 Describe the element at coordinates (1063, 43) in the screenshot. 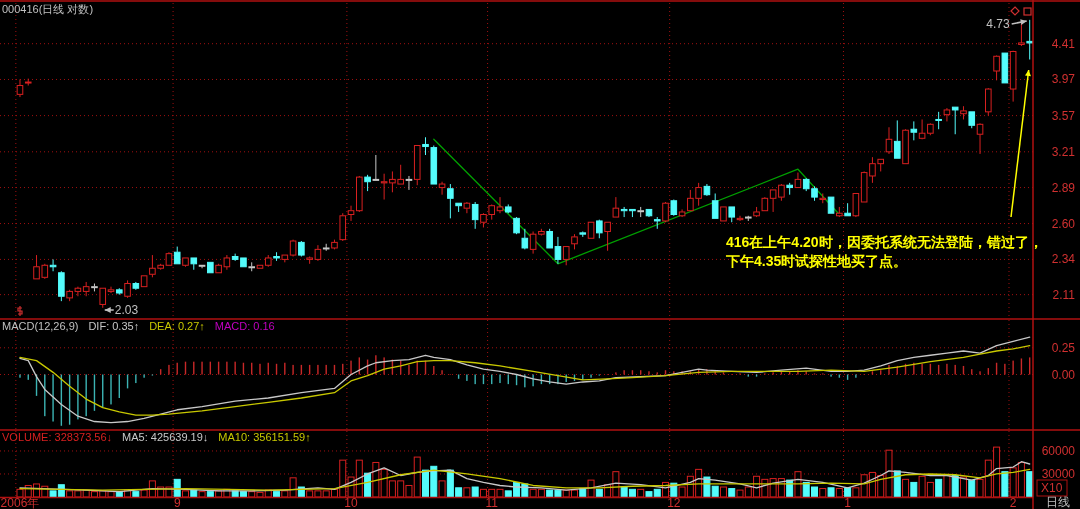

I see `y-tick-label: 4.41` at that location.